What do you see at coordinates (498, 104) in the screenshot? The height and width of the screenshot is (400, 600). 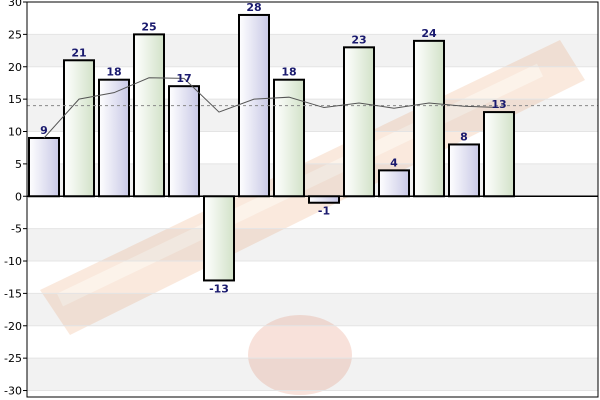 I see `data-label: 13` at bounding box center [498, 104].